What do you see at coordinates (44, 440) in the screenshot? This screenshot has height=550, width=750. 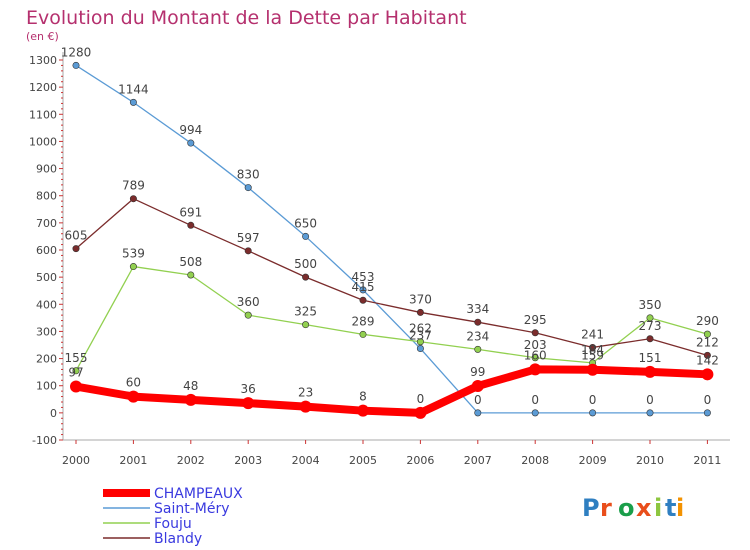 I see `y-tick-label: -100` at bounding box center [44, 440].